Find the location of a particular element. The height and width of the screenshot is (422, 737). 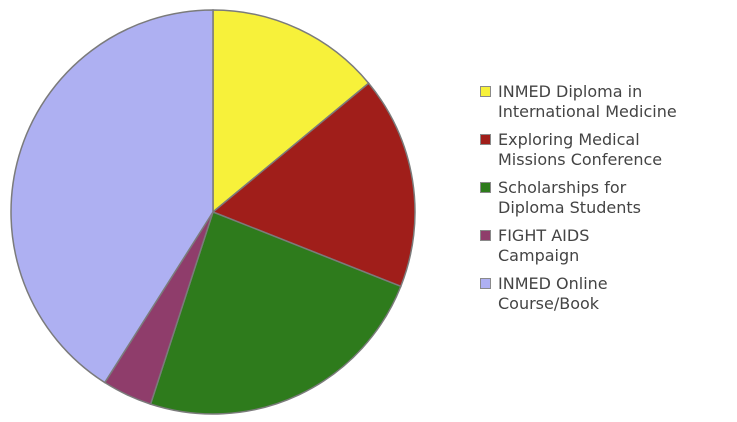

legend-label-scholarships: Scholarships for Diploma Students is located at coordinates (569, 198).